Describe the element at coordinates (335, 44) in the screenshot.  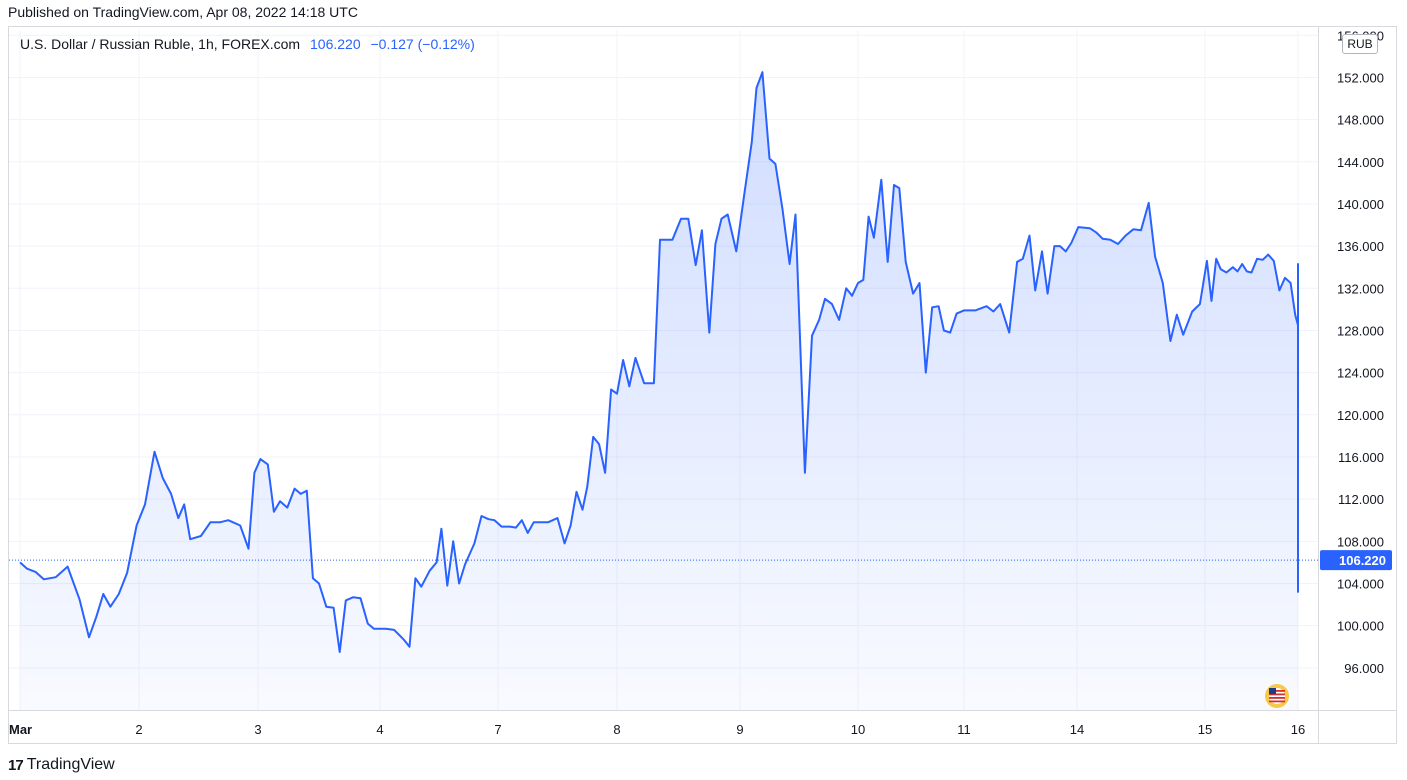
I see `legend-last-price: 106.220` at that location.